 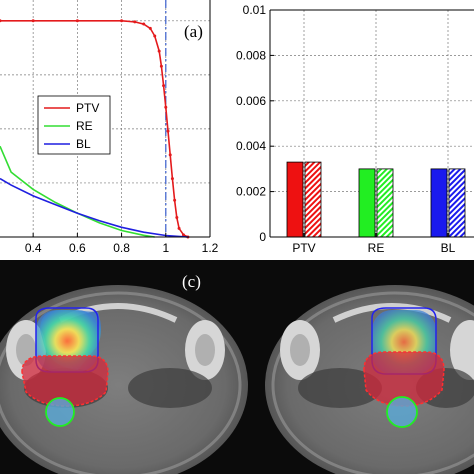 What do you see at coordinates (255, 123) in the screenshot?
I see `bar-y-tick-labels: 0 0.002 0.004 0.006 0.008 0.01` at bounding box center [255, 123].